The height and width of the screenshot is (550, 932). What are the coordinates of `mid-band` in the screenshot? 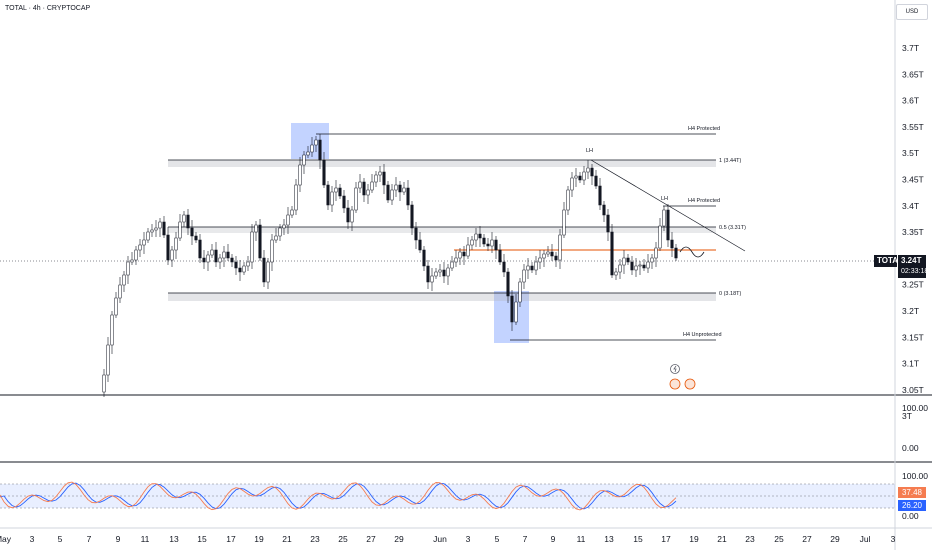 It's located at (442, 230).